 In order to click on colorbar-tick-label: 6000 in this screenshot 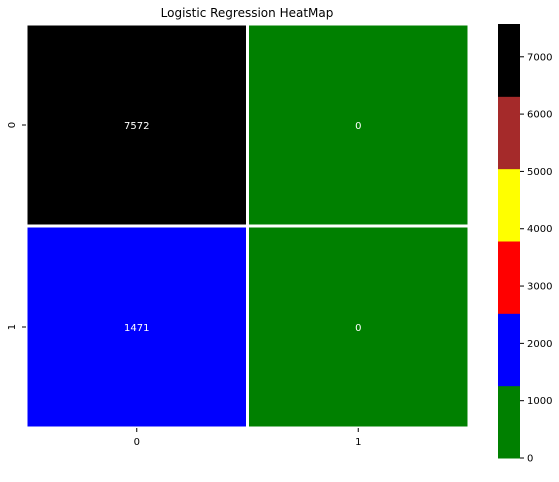, I will do `click(539, 115)`.